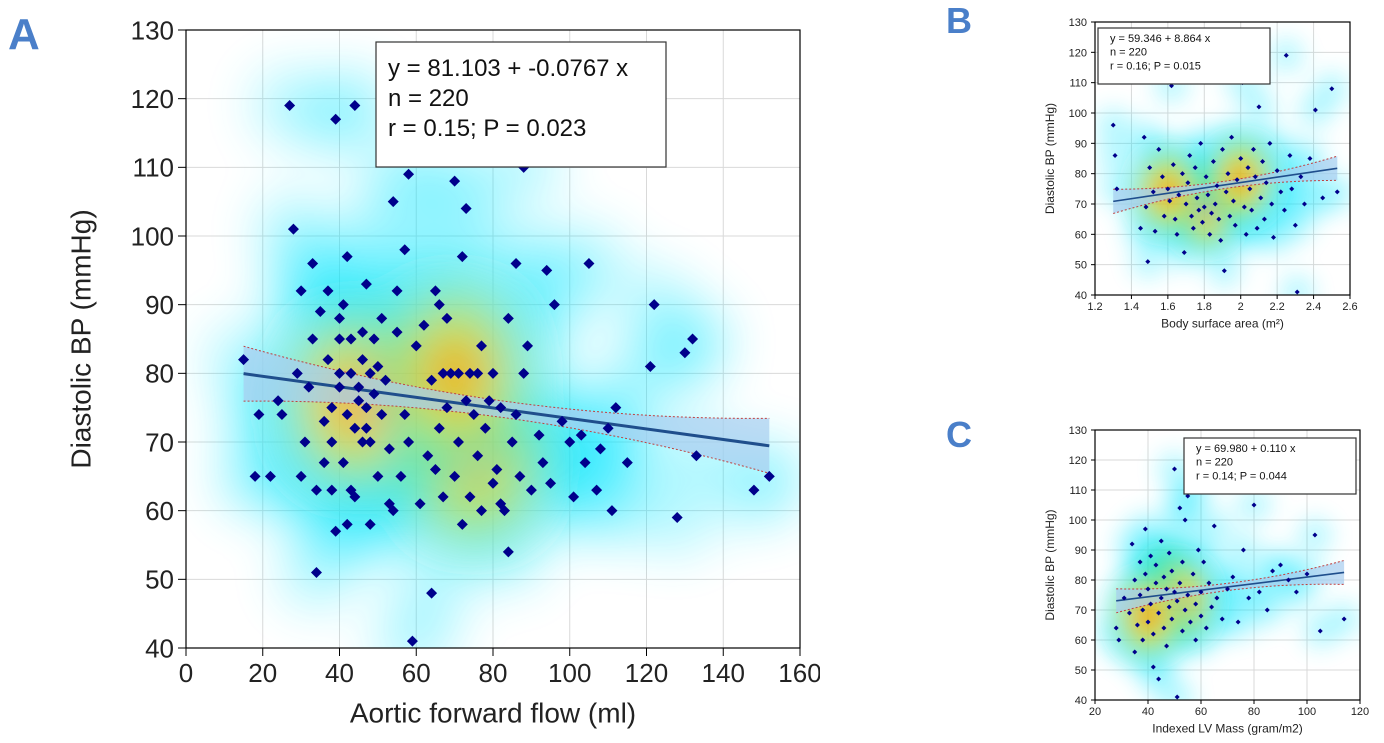  What do you see at coordinates (152, 30) in the screenshot?
I see `y-tick-label: 130` at bounding box center [152, 30].